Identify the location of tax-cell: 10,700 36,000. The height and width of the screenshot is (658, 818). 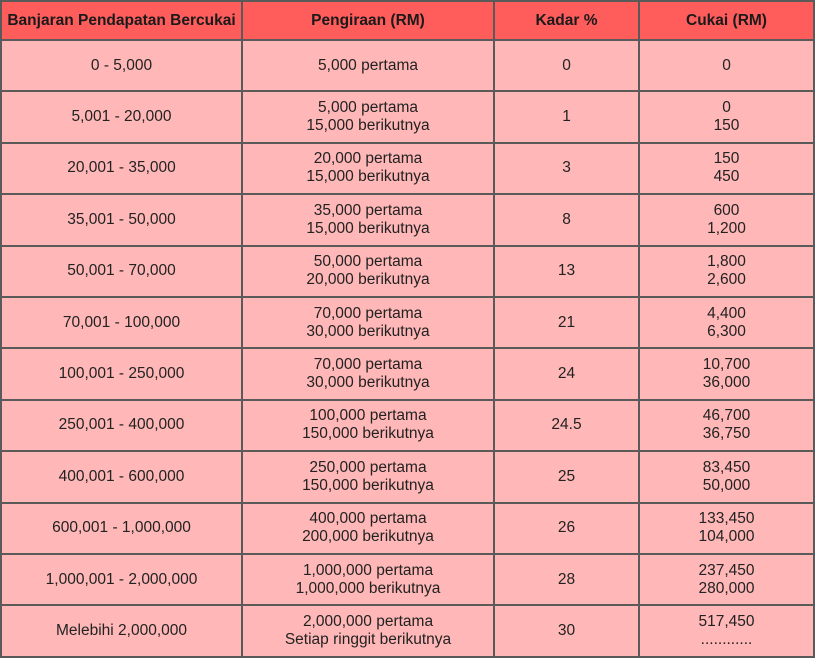
(726, 374).